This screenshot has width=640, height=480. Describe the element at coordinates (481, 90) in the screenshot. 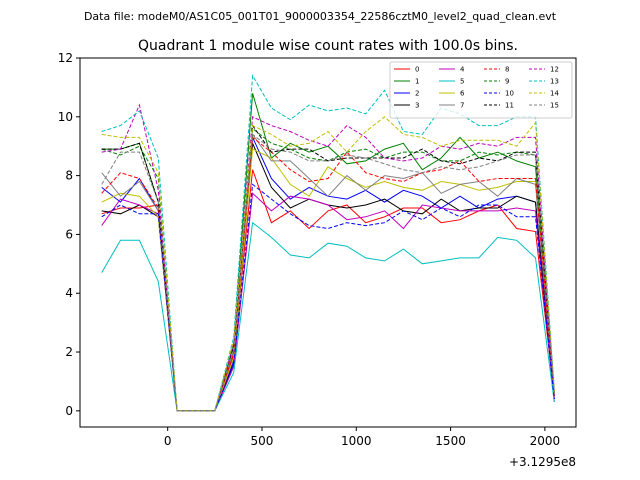

I see `legend-frame` at that location.